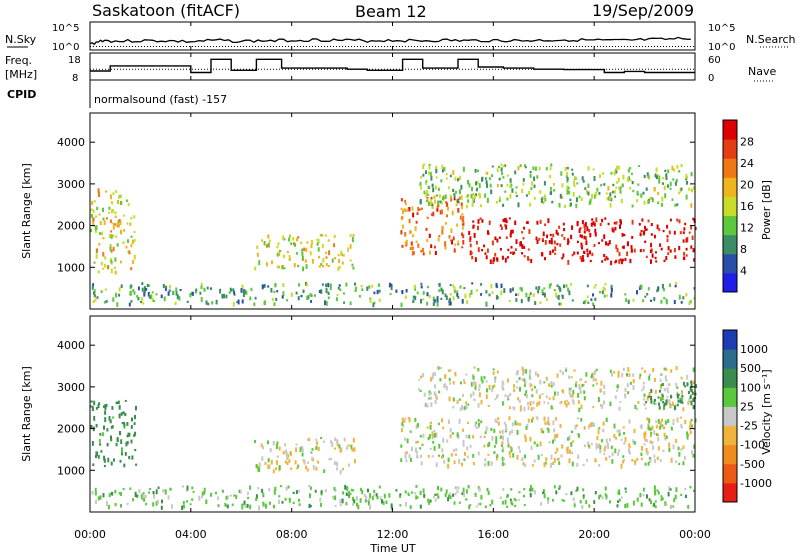 Image resolution: width=800 pixels, height=554 pixels. Describe the element at coordinates (392, 66) in the screenshot. I see `freq-series` at that location.